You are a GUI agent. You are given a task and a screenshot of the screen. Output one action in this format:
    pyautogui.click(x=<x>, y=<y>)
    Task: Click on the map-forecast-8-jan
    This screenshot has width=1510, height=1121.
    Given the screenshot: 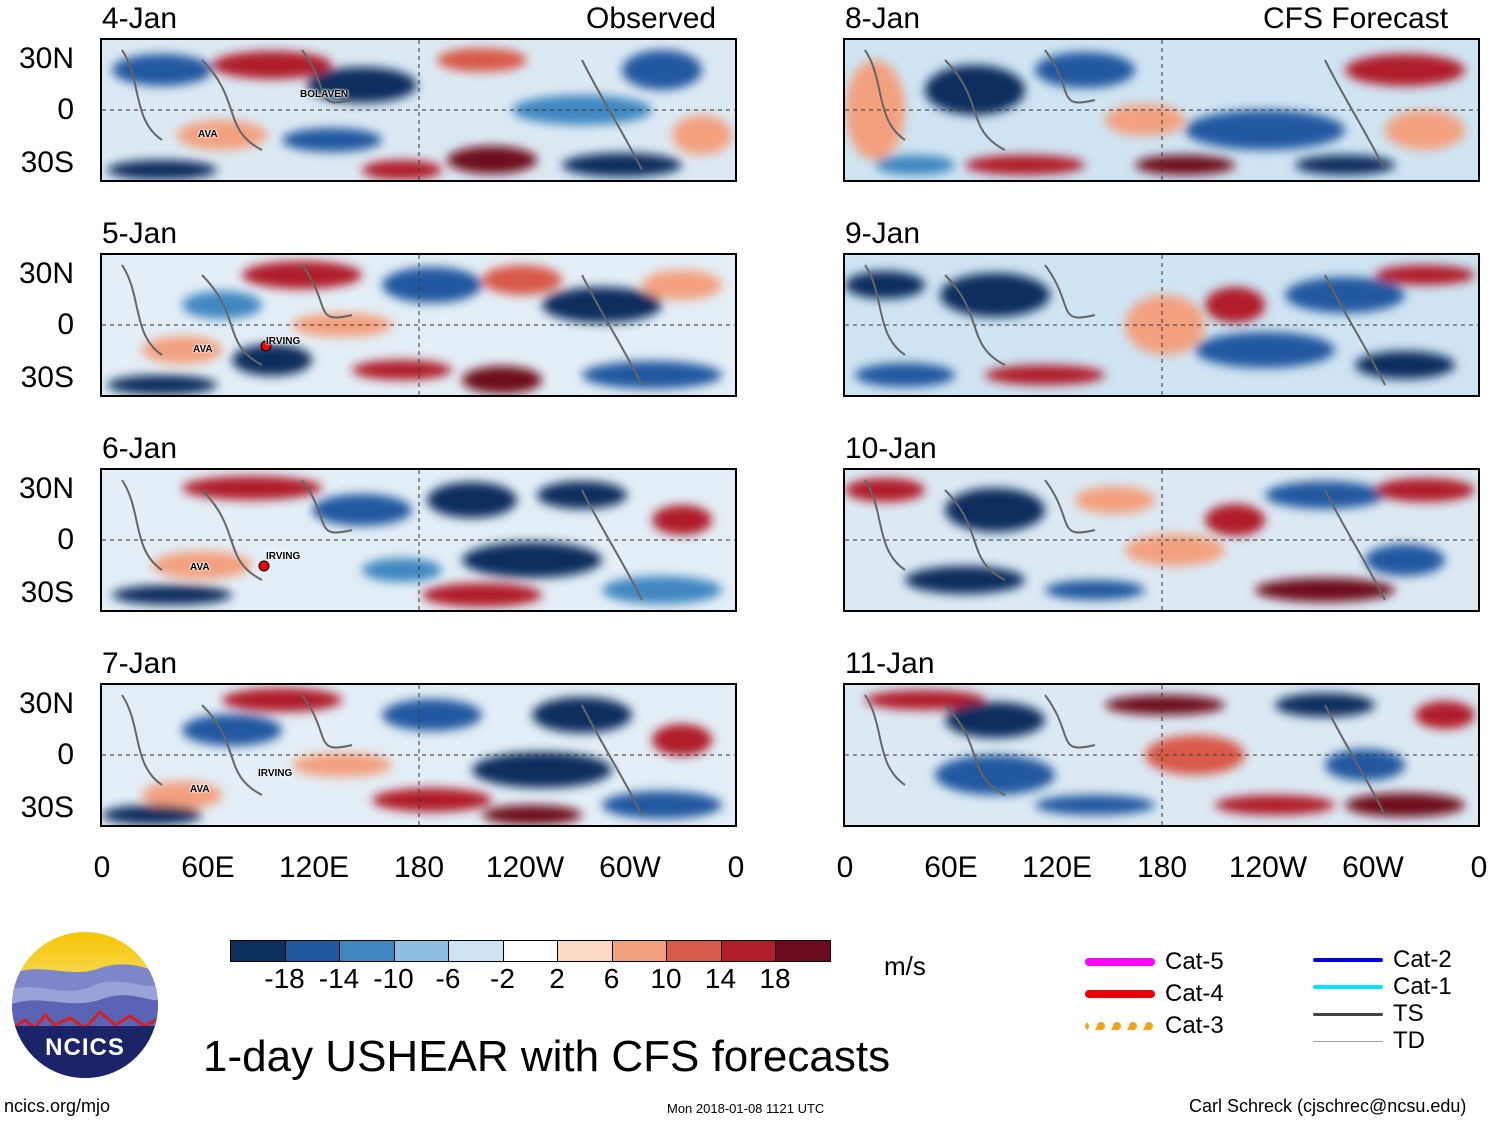 What is the action you would take?
    pyautogui.click(x=1161, y=110)
    